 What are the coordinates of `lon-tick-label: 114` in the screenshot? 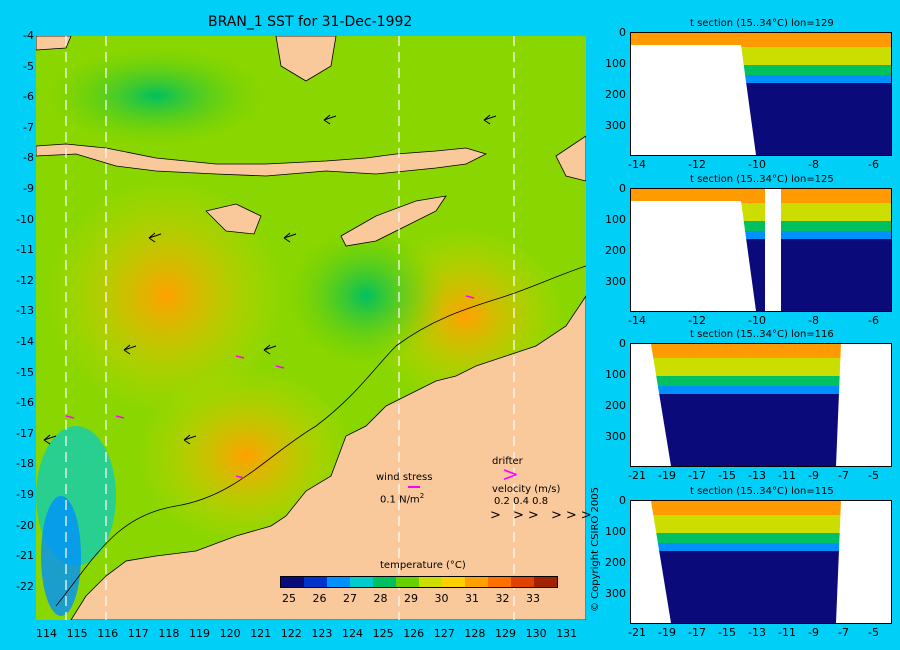 It's located at (46, 633).